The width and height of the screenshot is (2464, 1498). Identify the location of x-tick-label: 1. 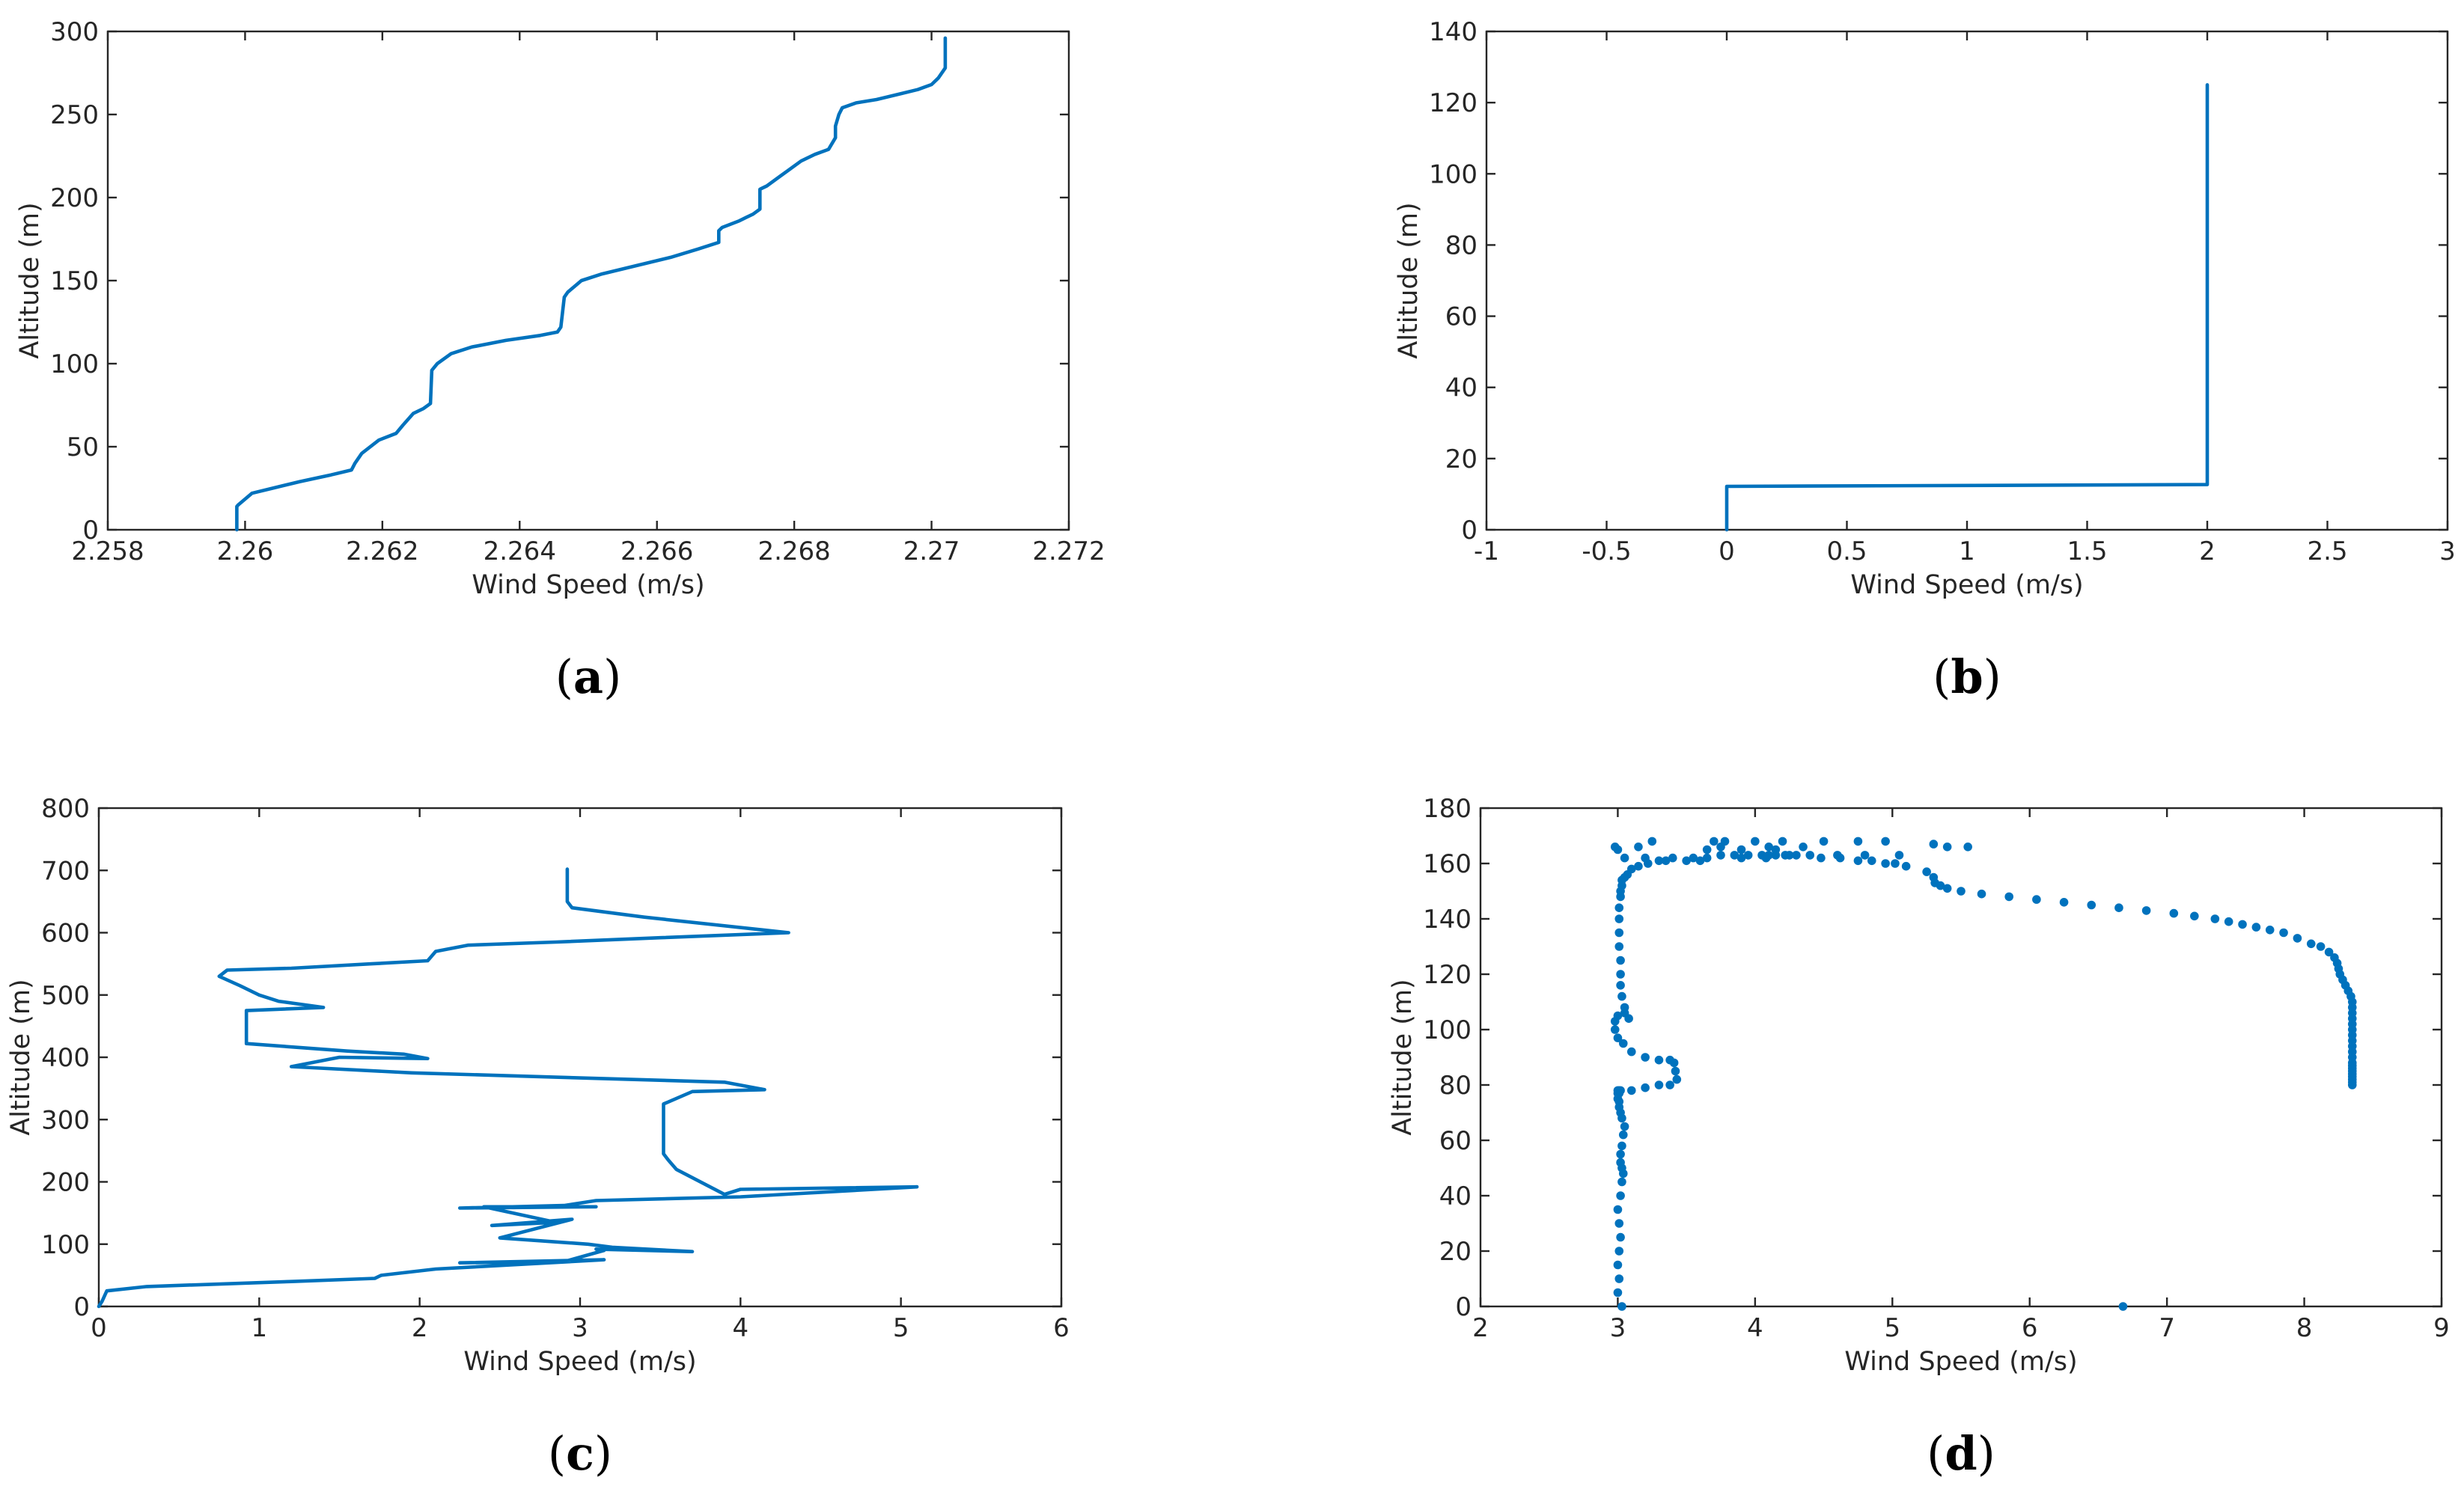
(259, 1328).